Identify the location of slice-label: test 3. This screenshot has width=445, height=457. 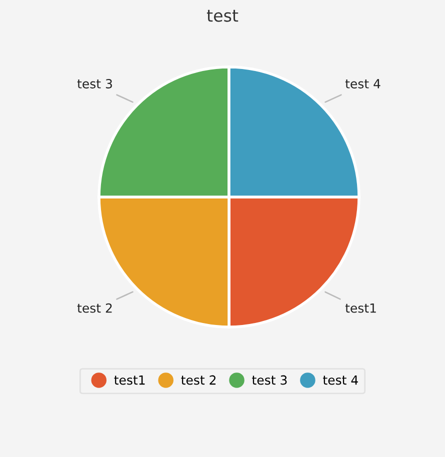
(94, 83).